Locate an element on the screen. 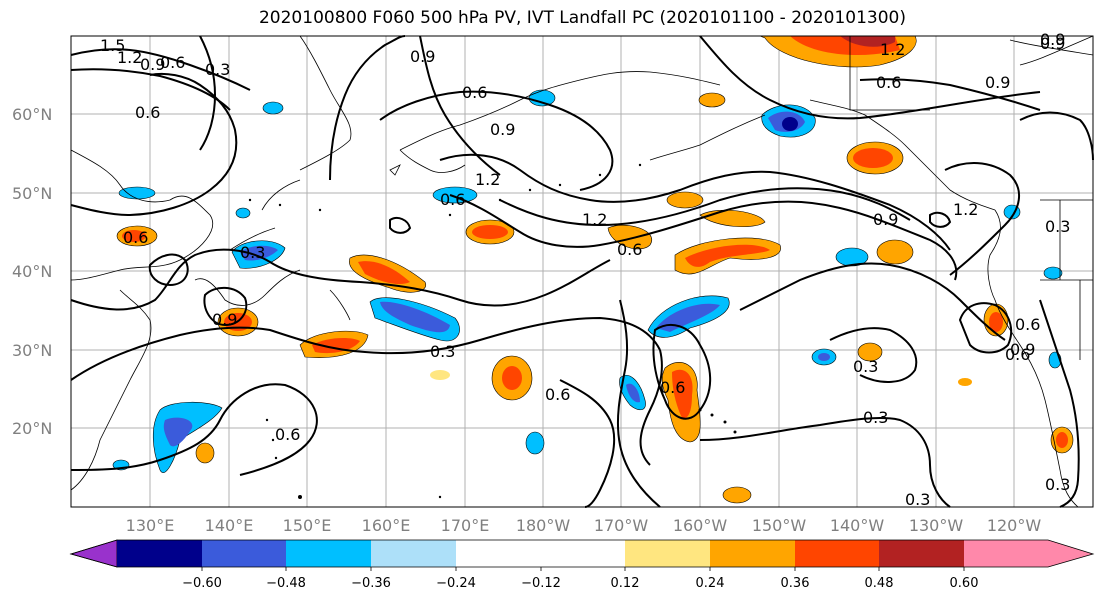  lon-label: 140°W is located at coordinates (857, 525).